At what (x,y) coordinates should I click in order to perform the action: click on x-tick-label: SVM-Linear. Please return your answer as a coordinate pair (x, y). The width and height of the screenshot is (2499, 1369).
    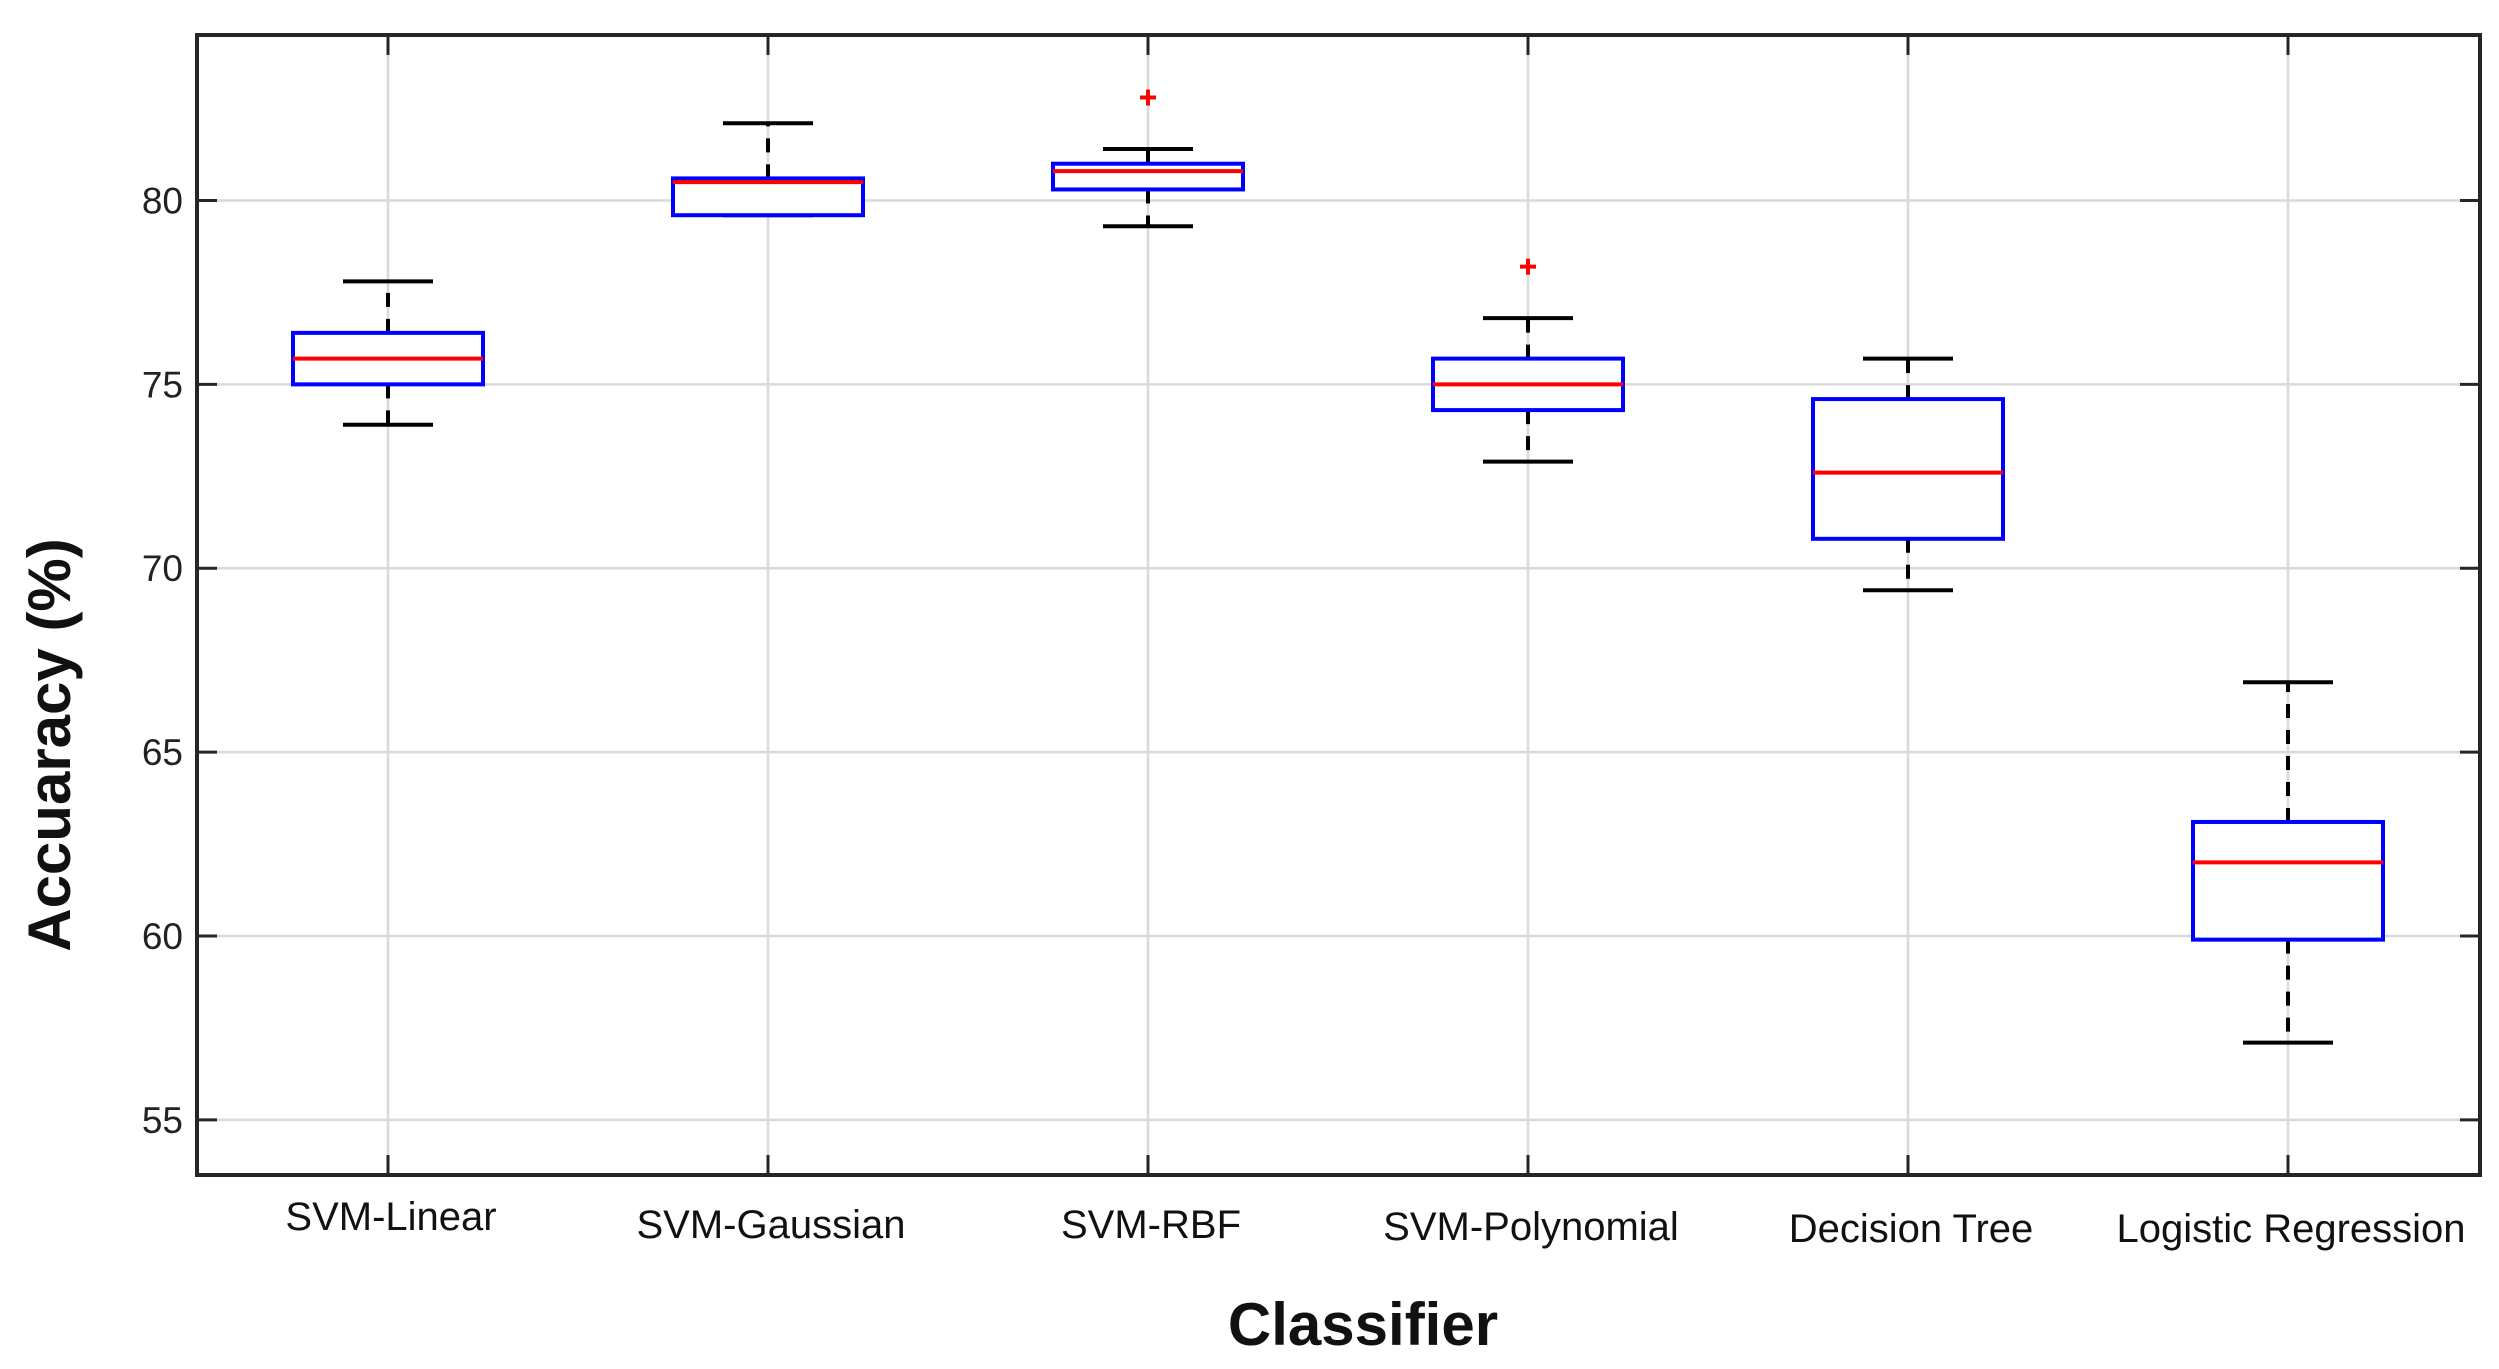
    Looking at the image, I should click on (390, 1217).